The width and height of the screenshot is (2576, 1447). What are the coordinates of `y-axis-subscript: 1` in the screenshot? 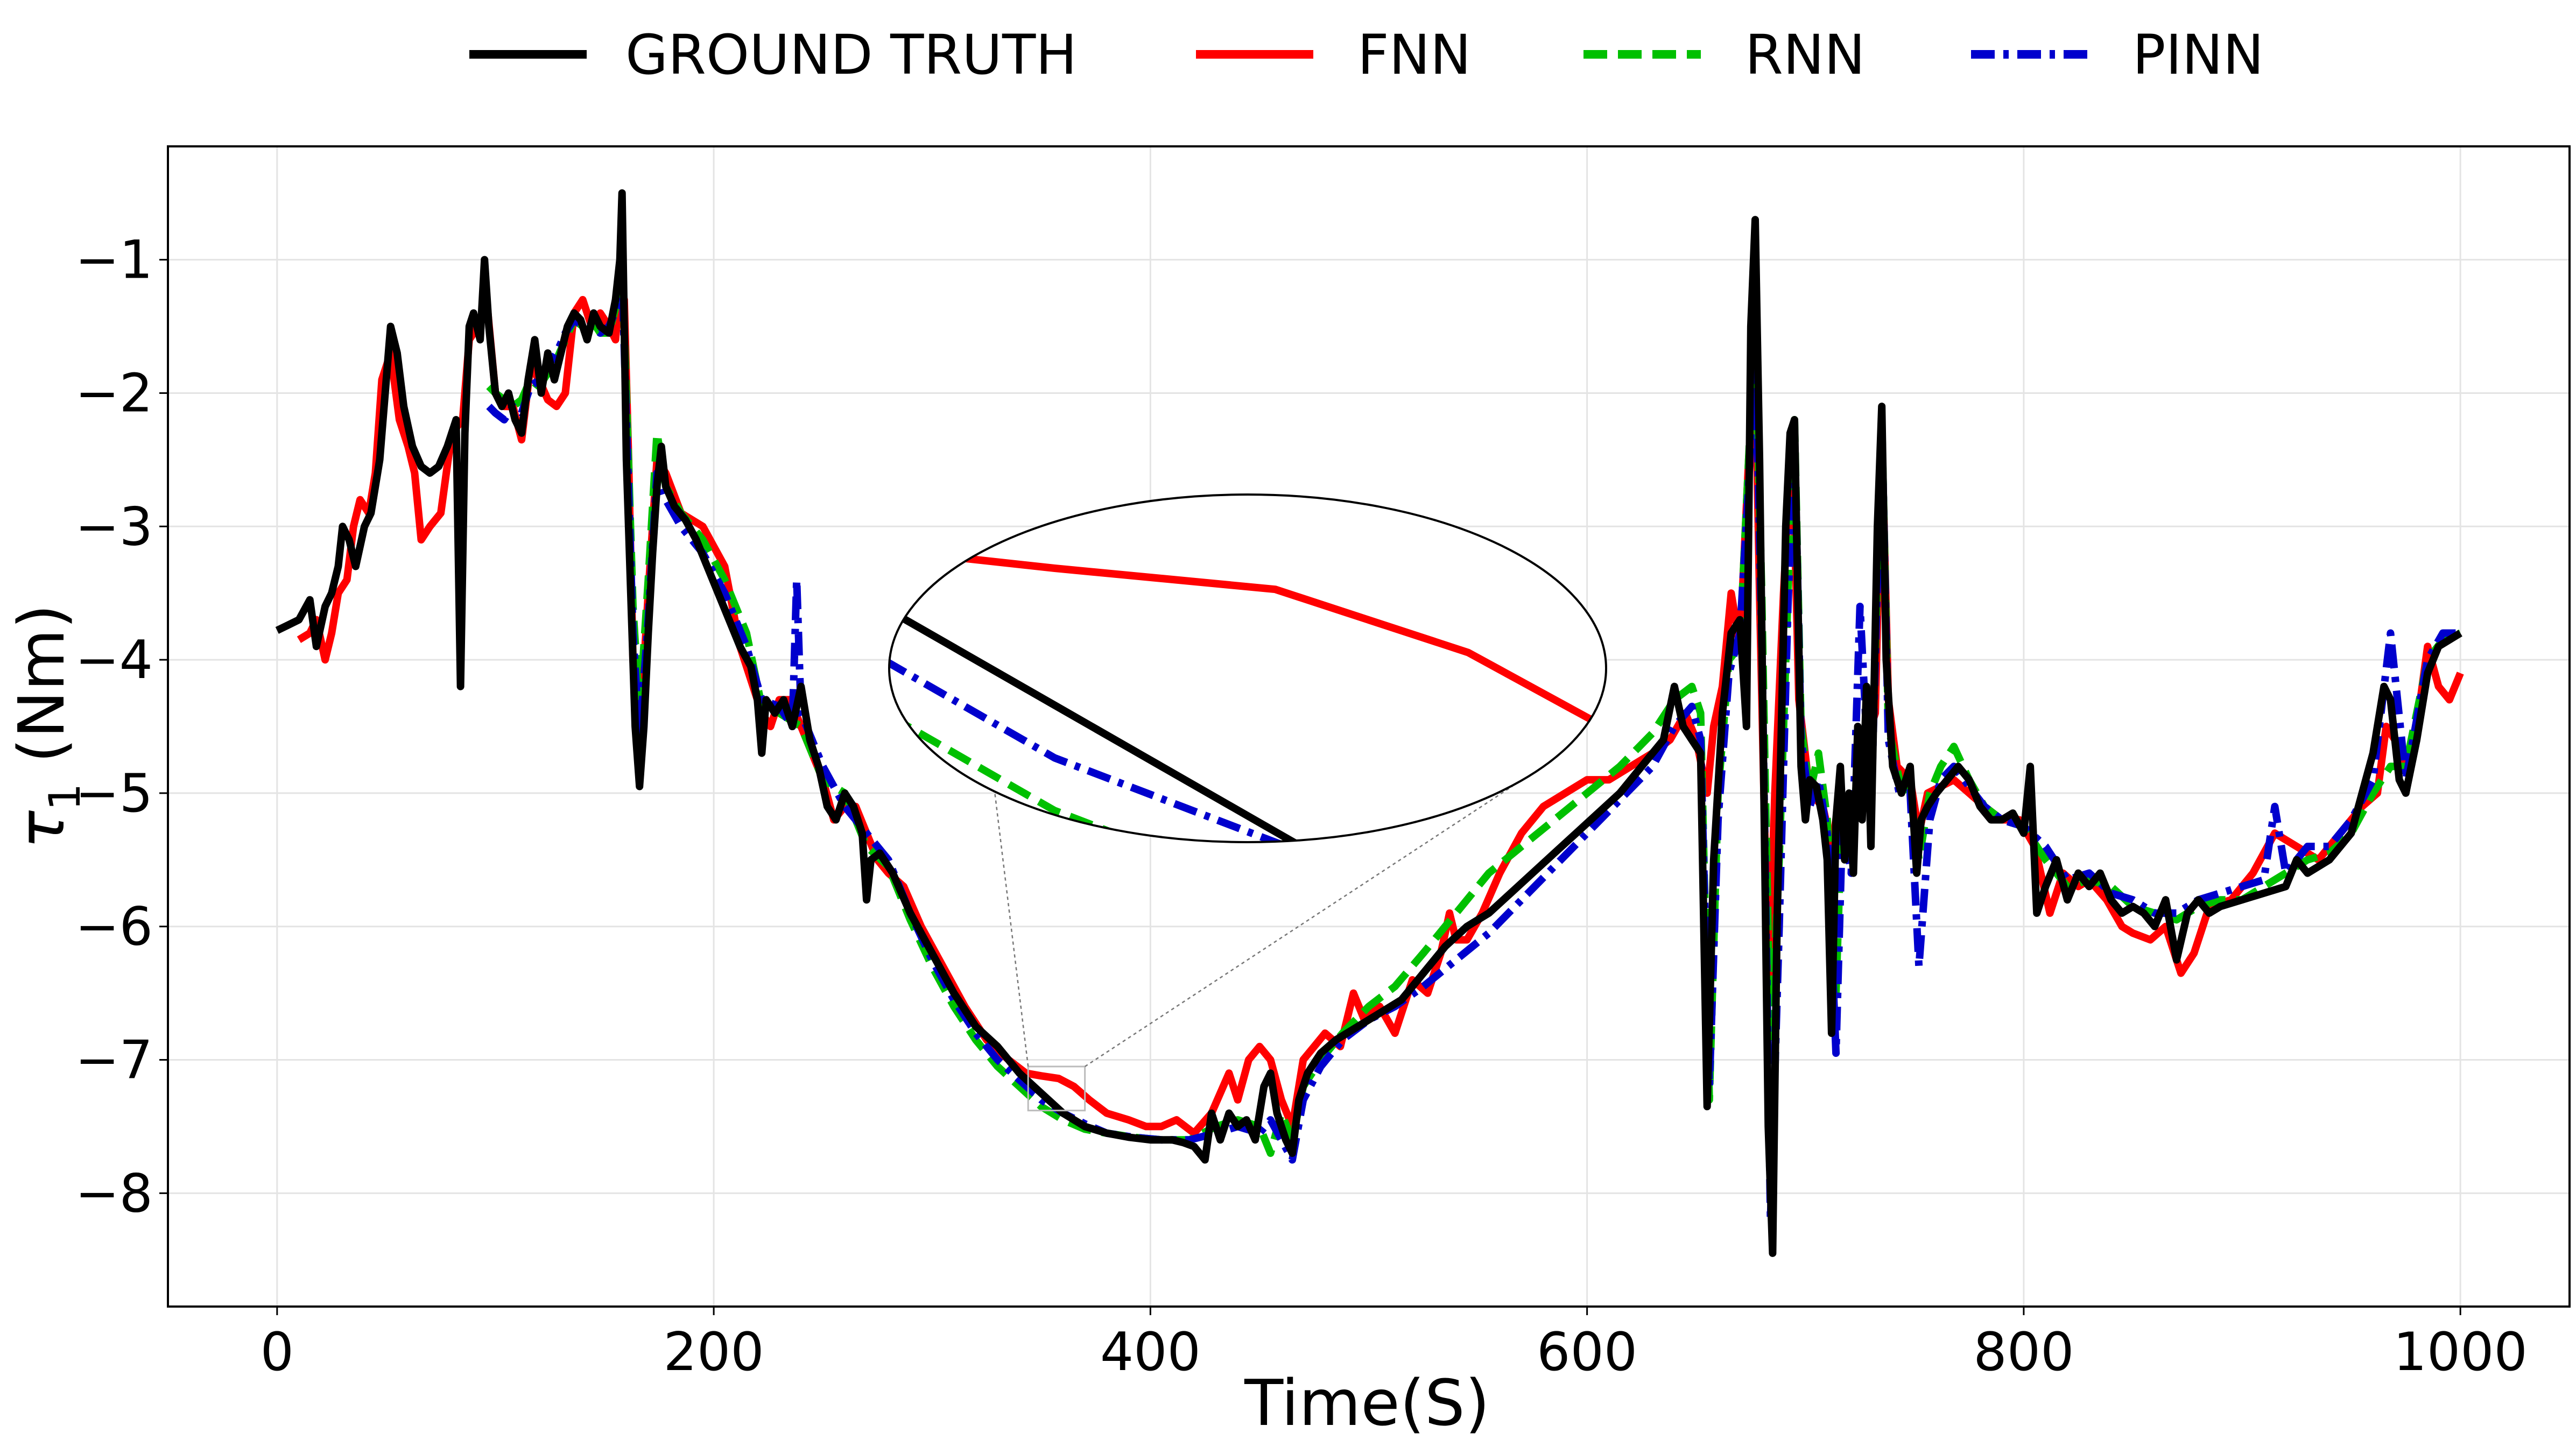 It's located at (65, 796).